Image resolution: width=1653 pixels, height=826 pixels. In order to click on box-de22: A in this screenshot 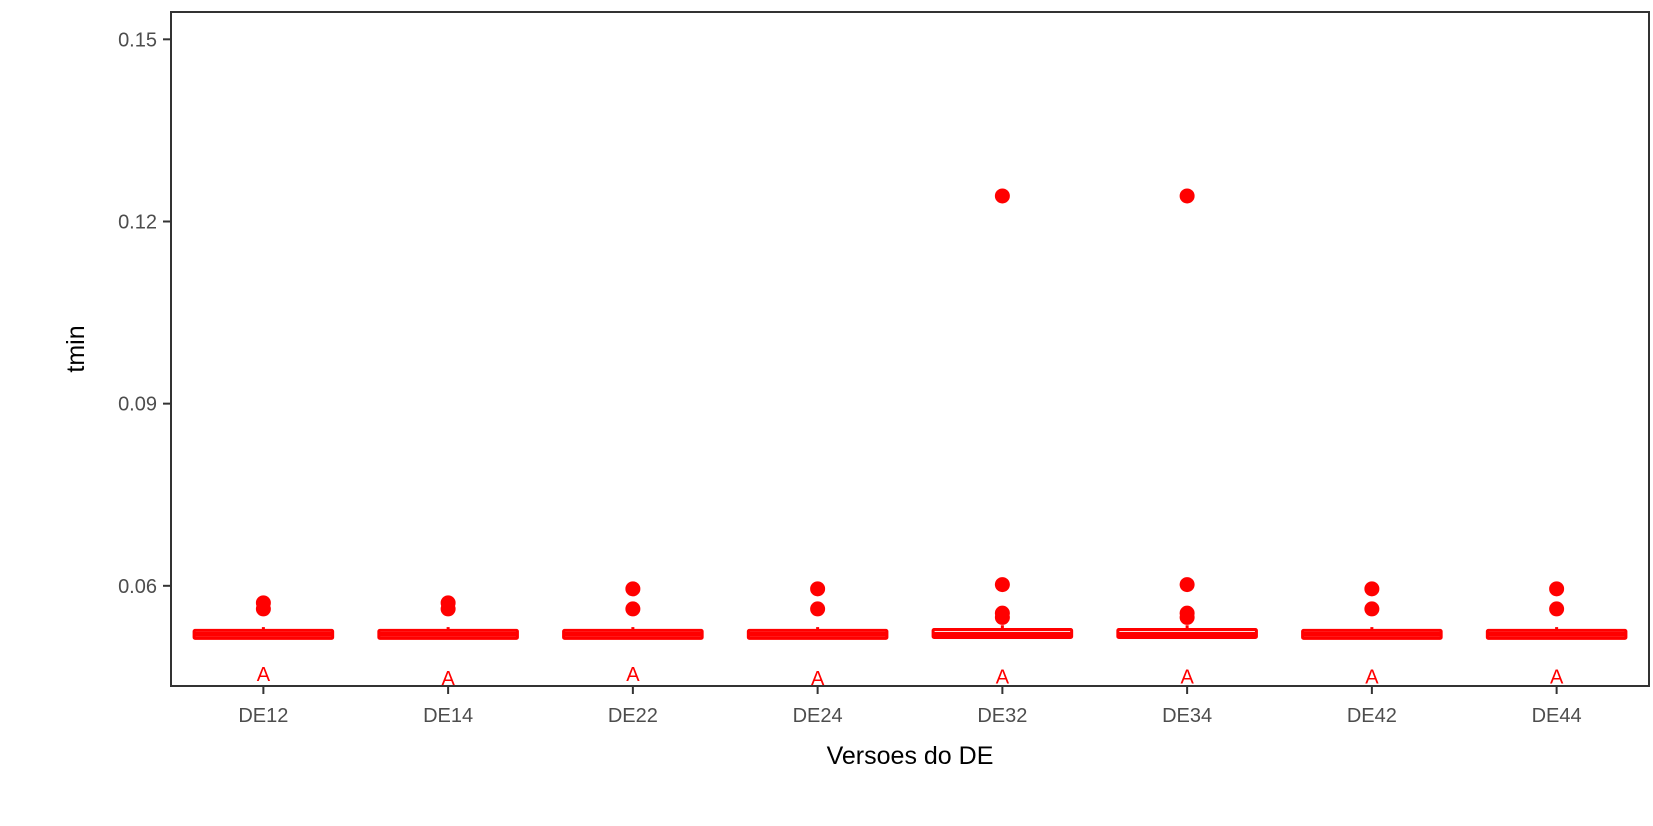, I will do `click(633, 633)`.